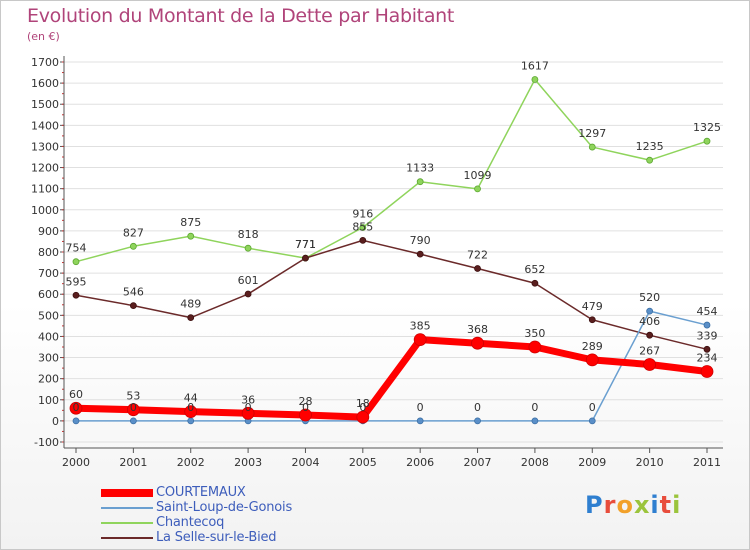 This screenshot has height=550, width=750. I want to click on data-label: 652, so click(534, 269).